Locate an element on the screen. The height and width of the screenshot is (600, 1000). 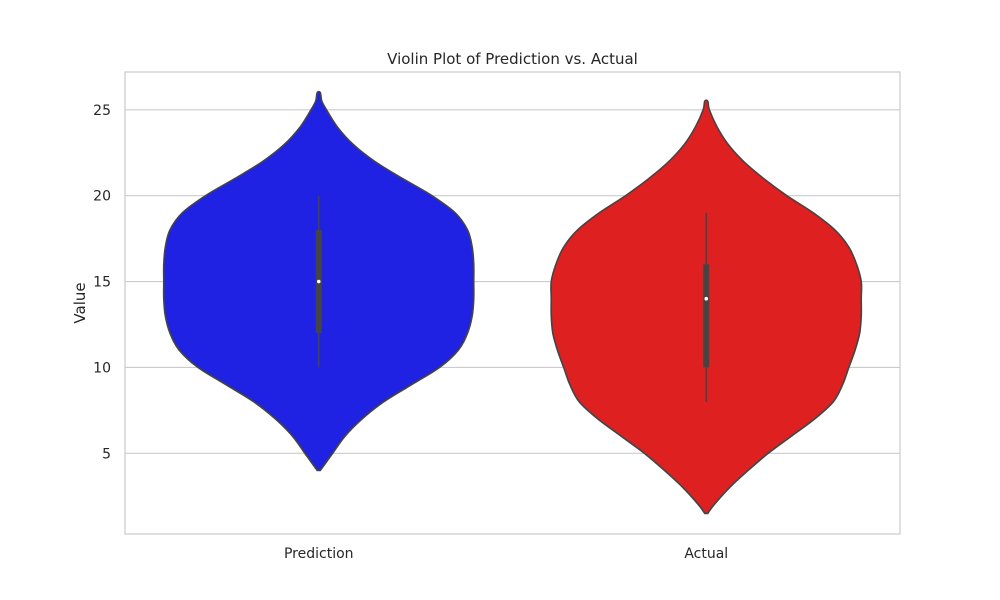
y-tick-label: 25 is located at coordinates (102, 111).